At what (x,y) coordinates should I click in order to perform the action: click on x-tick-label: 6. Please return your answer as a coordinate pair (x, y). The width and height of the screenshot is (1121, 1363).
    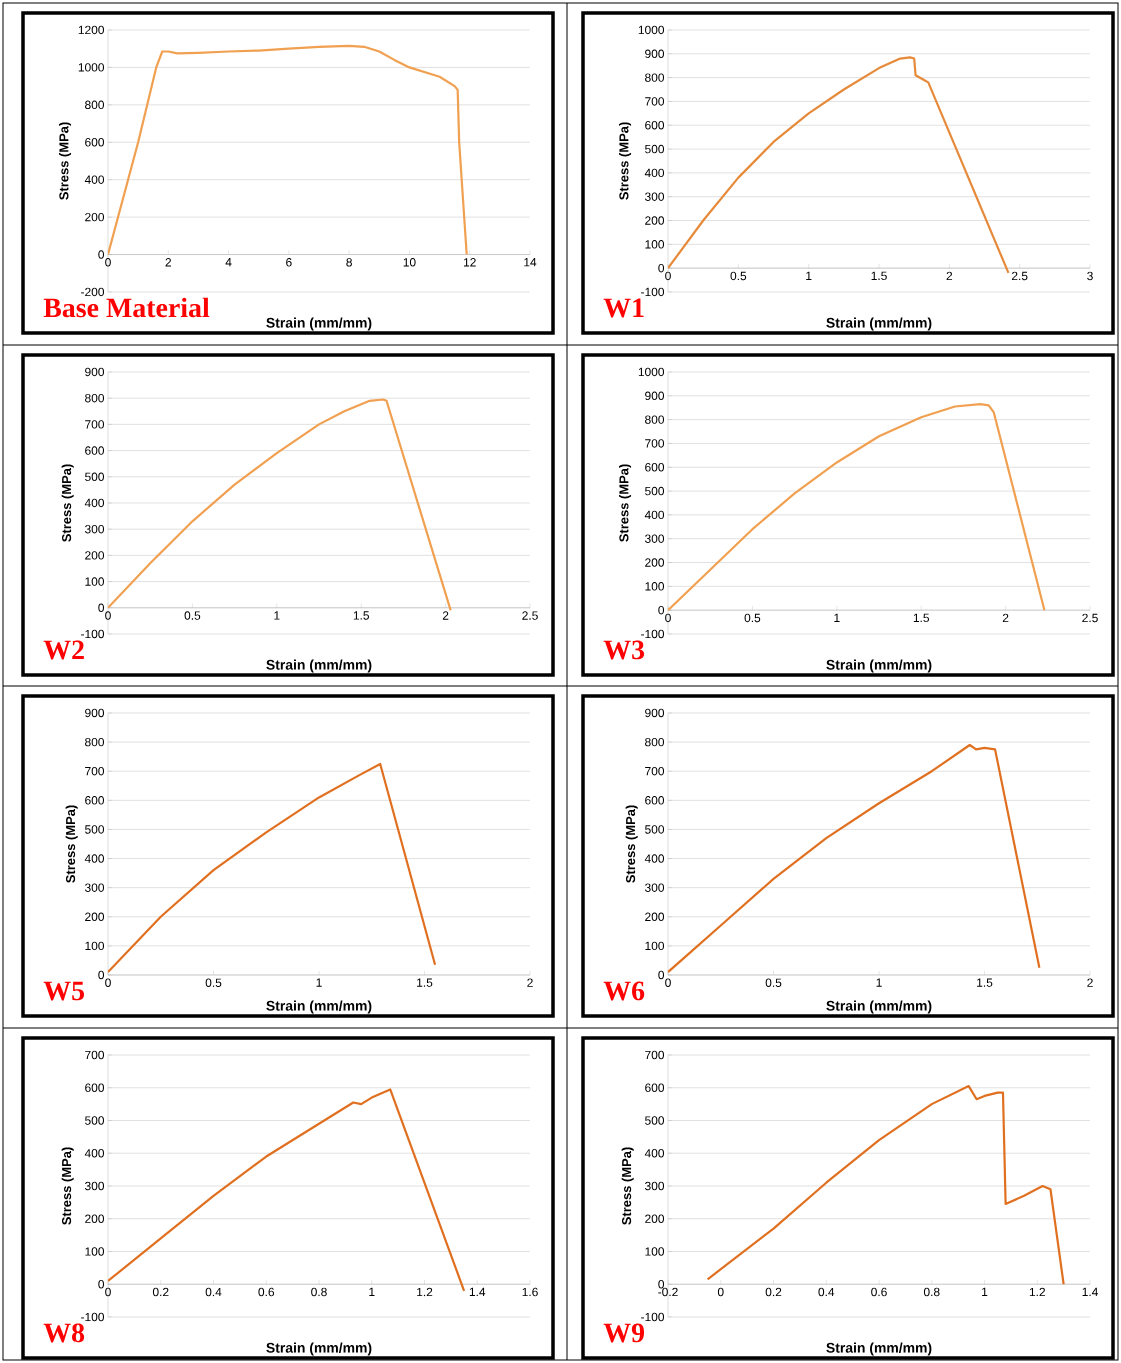
    Looking at the image, I should click on (289, 262).